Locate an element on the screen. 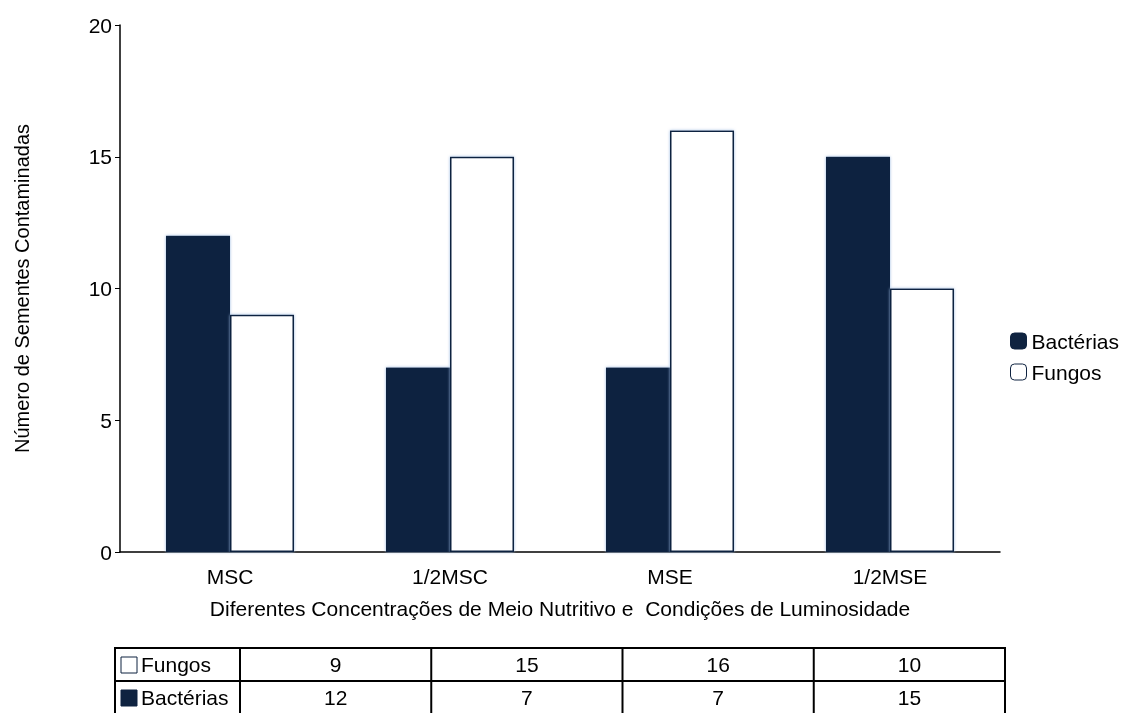  data-label: 9 is located at coordinates (335, 664).